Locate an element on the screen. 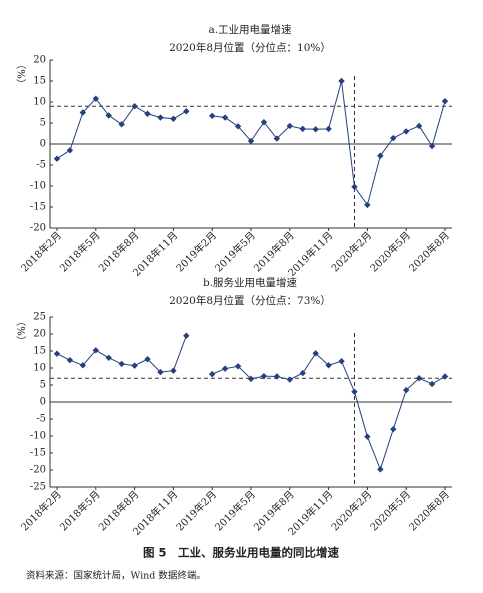  y-tick-label: 25 is located at coordinates (39, 317).